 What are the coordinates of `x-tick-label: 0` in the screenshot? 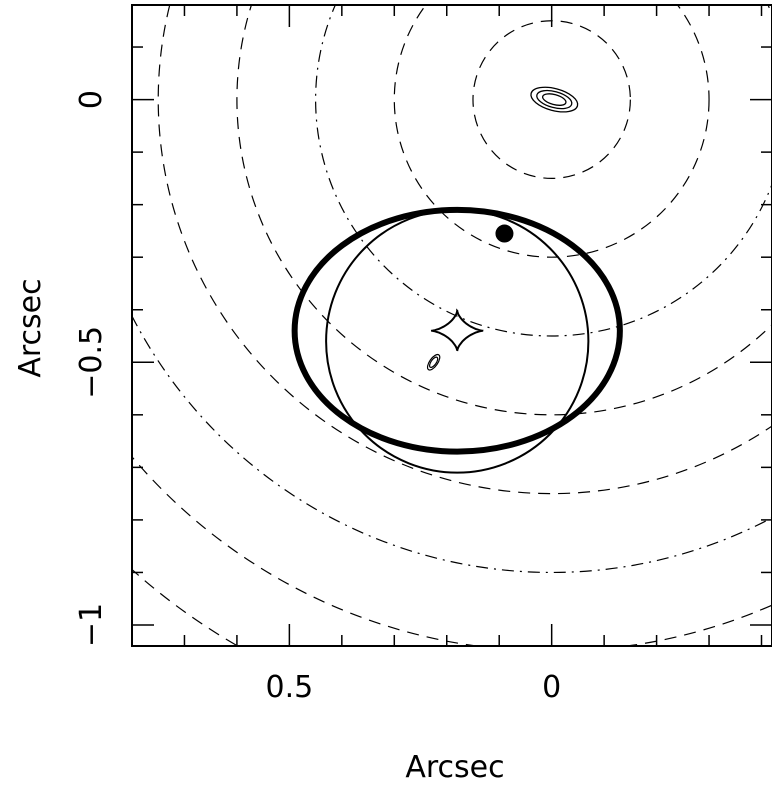 It's located at (551, 687).